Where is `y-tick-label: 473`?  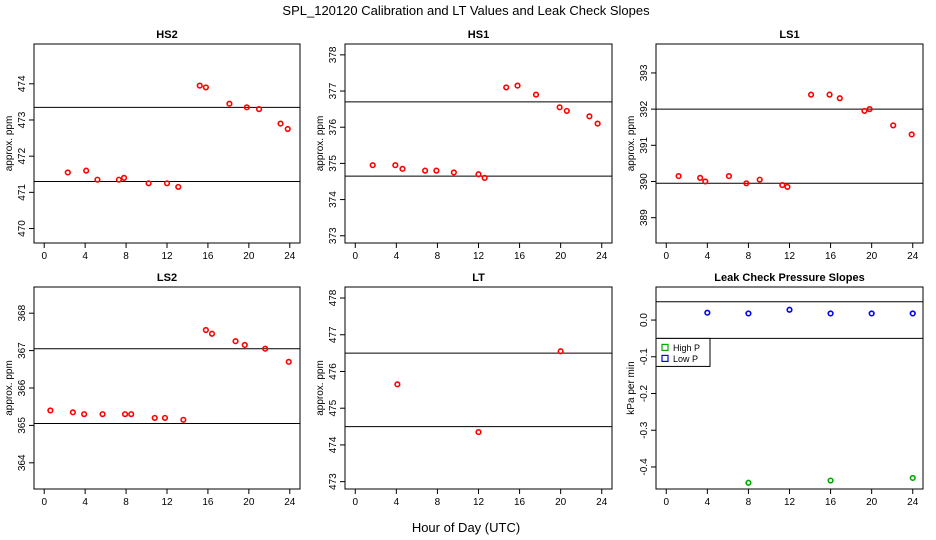
y-tick-label: 473 is located at coordinates (333, 481).